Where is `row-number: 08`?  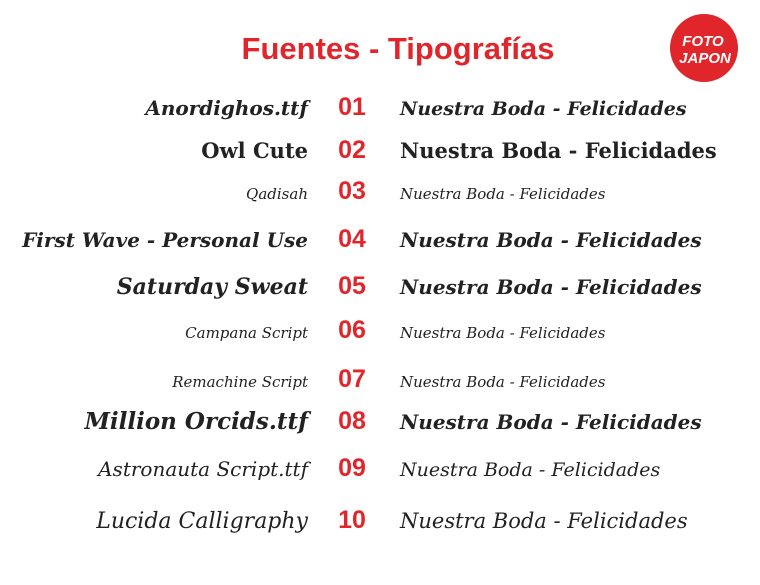 row-number: 08 is located at coordinates (352, 421).